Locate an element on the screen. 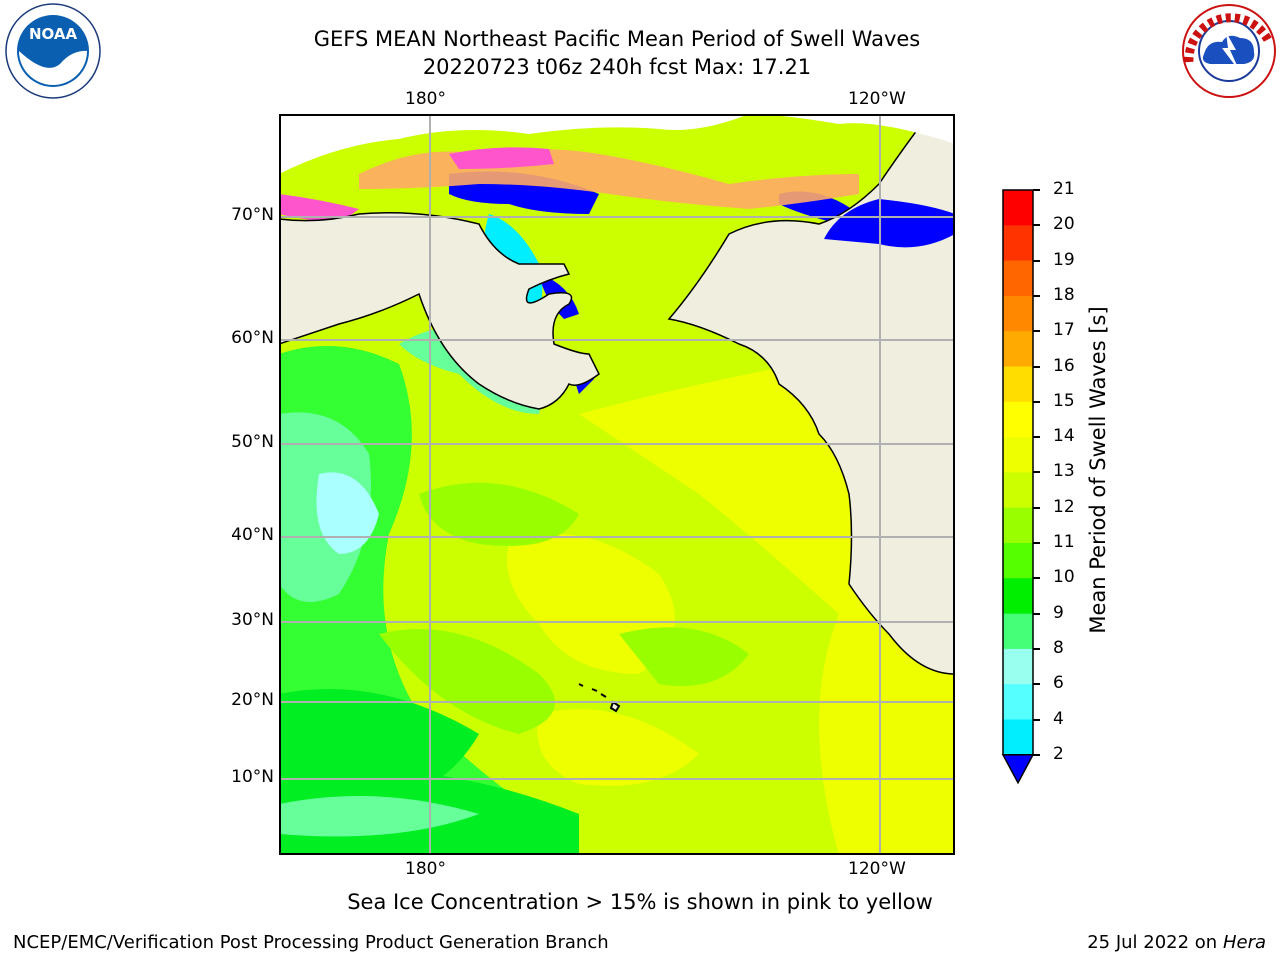  lat-label-50n: 50°N is located at coordinates (252, 442).